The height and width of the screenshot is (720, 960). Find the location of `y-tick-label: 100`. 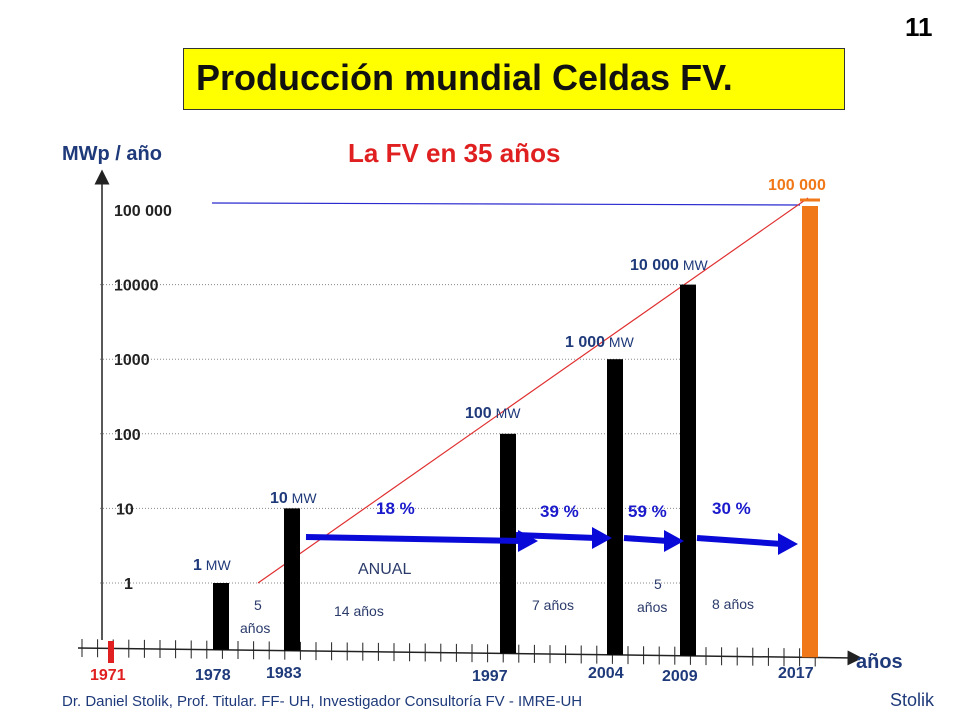

y-tick-label: 100 is located at coordinates (127, 435).